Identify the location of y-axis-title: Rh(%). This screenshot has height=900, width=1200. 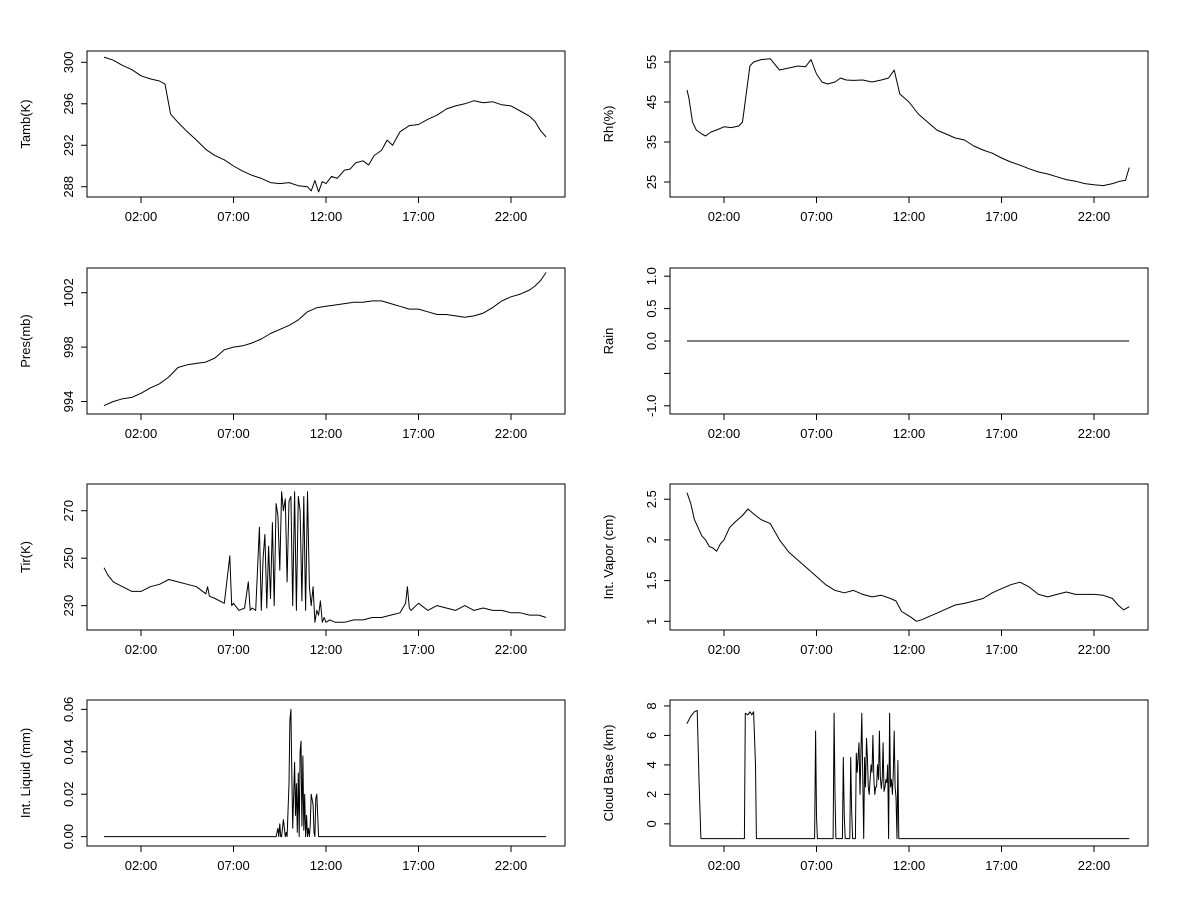
(608, 124).